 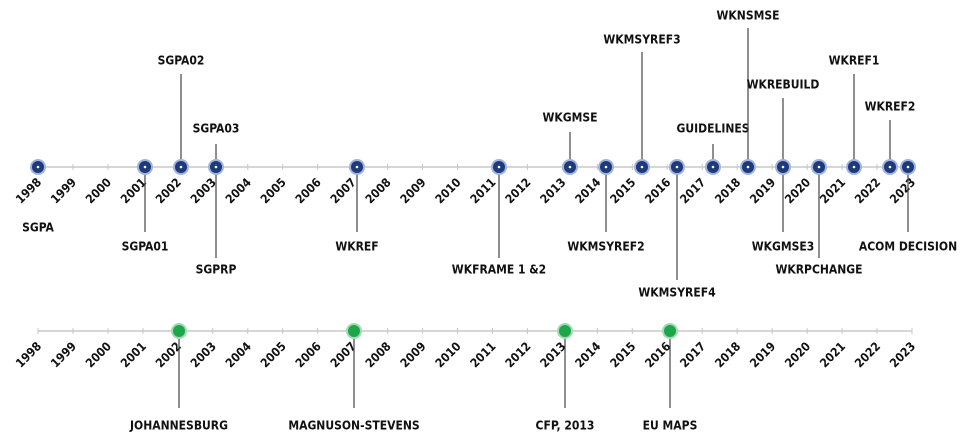 What do you see at coordinates (353, 426) in the screenshot?
I see `event-label: MAGNUSON-STEVENS` at bounding box center [353, 426].